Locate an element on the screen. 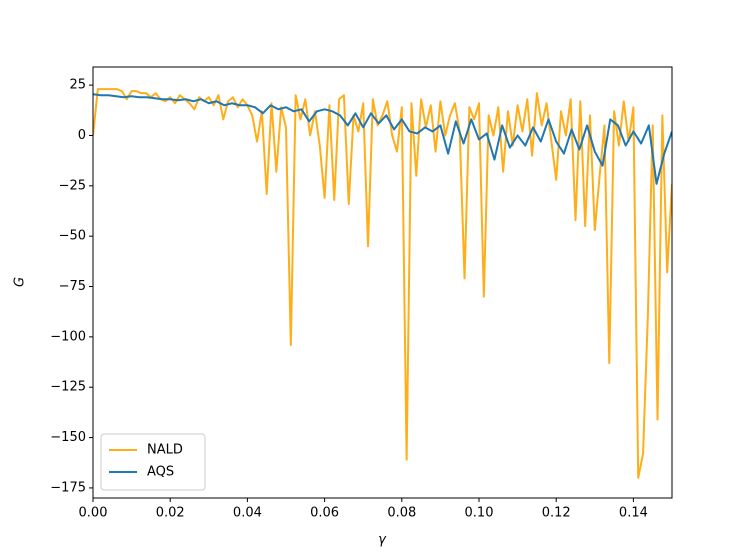 The height and width of the screenshot is (560, 747). x-tick-label: 0.12 is located at coordinates (556, 513).